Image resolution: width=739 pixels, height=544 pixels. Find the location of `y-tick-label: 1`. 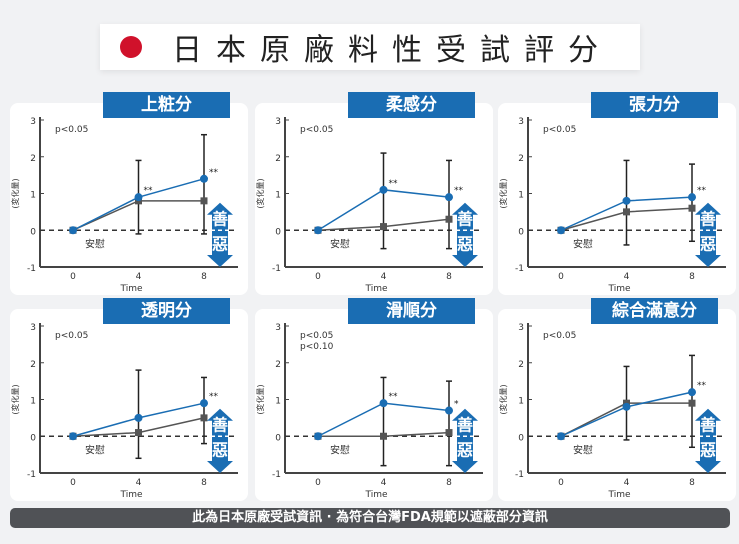

y-tick-label: 1 is located at coordinates (33, 402).